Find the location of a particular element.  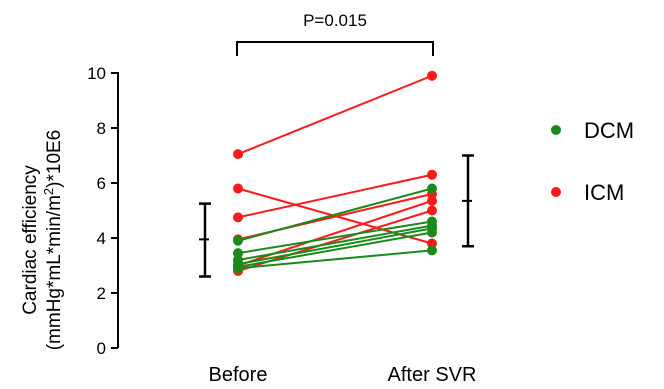

x-tick-label: After SVR is located at coordinates (432, 375).